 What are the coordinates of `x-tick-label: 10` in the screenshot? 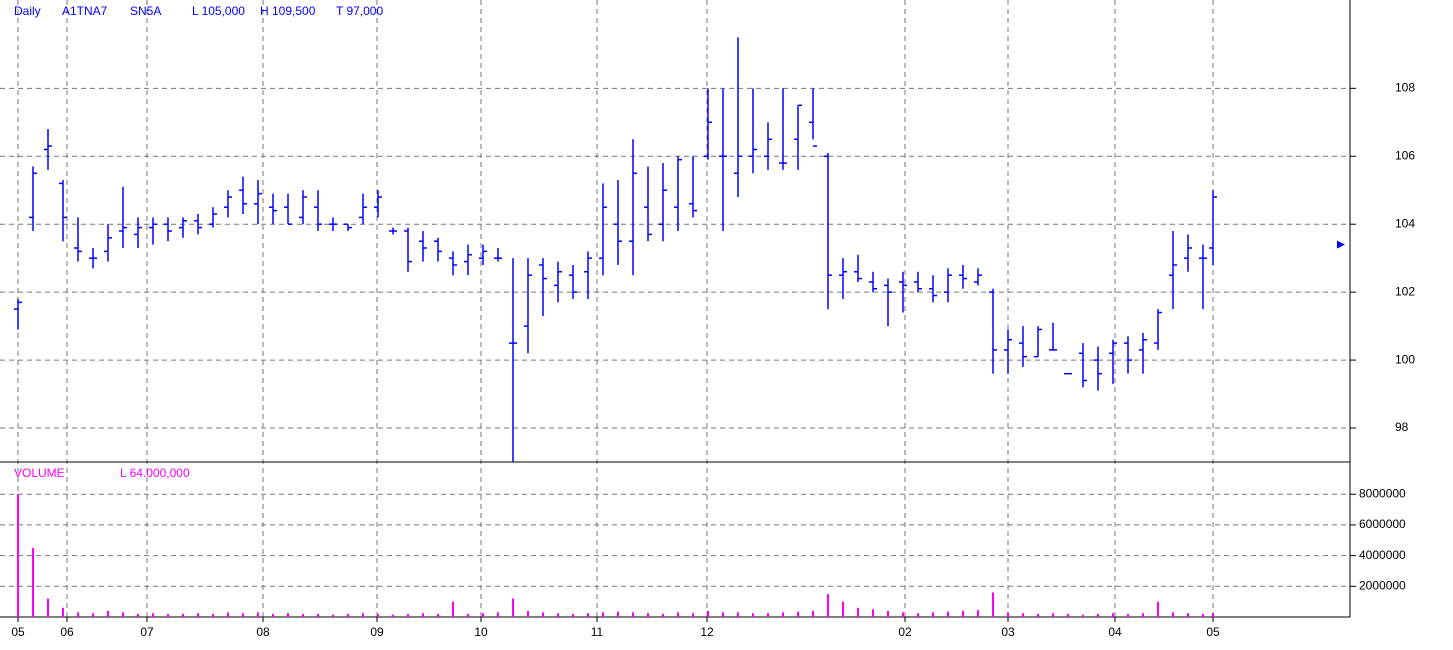 It's located at (481, 632).